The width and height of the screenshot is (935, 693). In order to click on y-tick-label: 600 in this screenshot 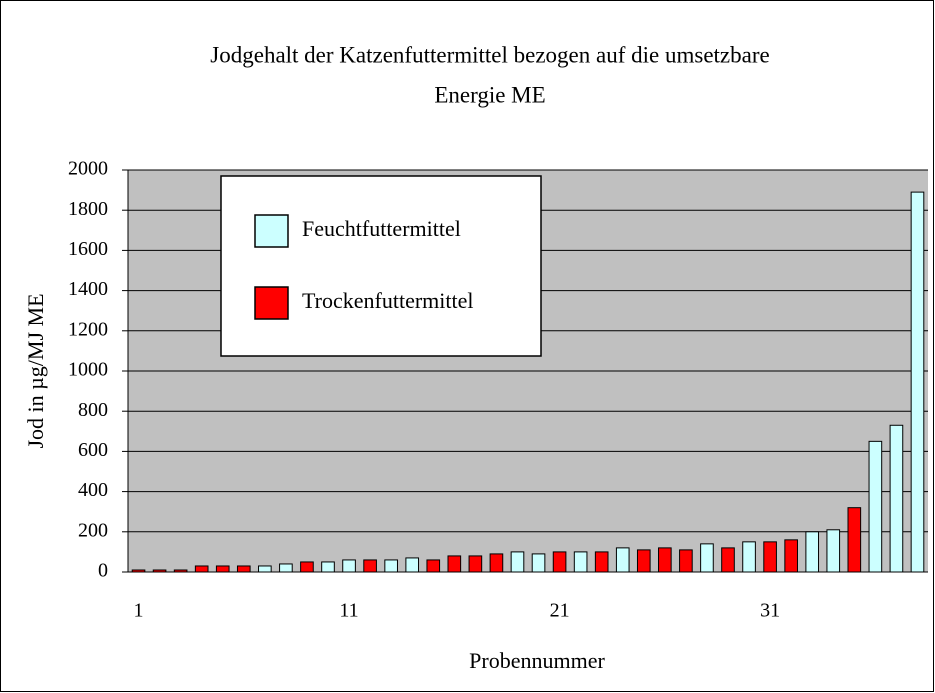, I will do `click(93, 450)`.